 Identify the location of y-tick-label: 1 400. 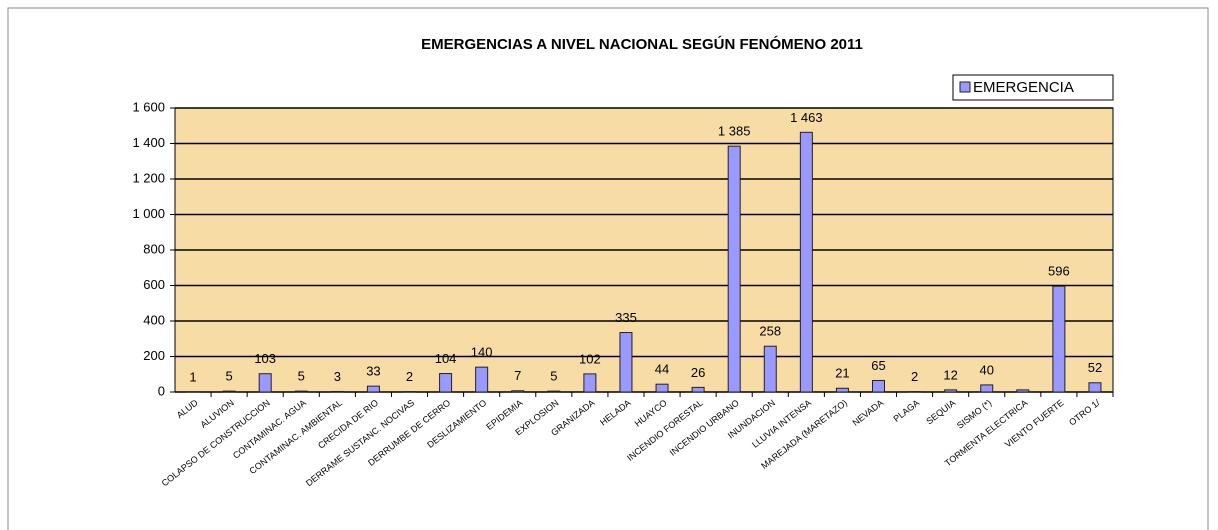
(148, 142).